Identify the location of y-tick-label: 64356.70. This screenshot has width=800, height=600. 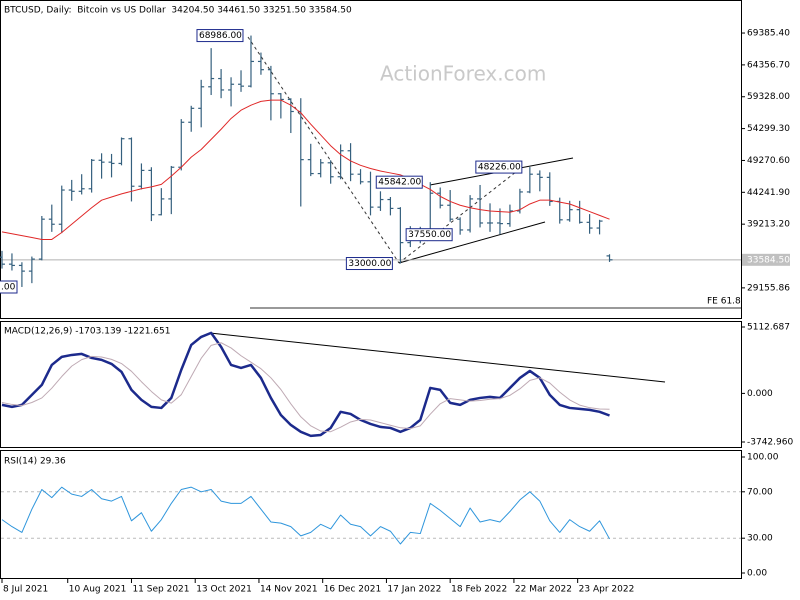
(768, 65).